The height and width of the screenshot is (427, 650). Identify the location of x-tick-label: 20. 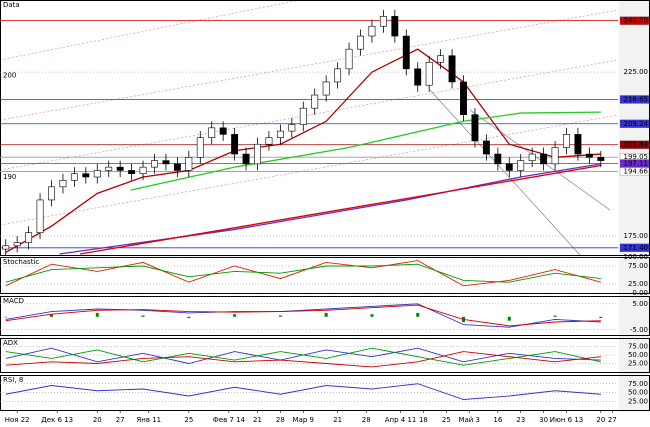
(97, 420).